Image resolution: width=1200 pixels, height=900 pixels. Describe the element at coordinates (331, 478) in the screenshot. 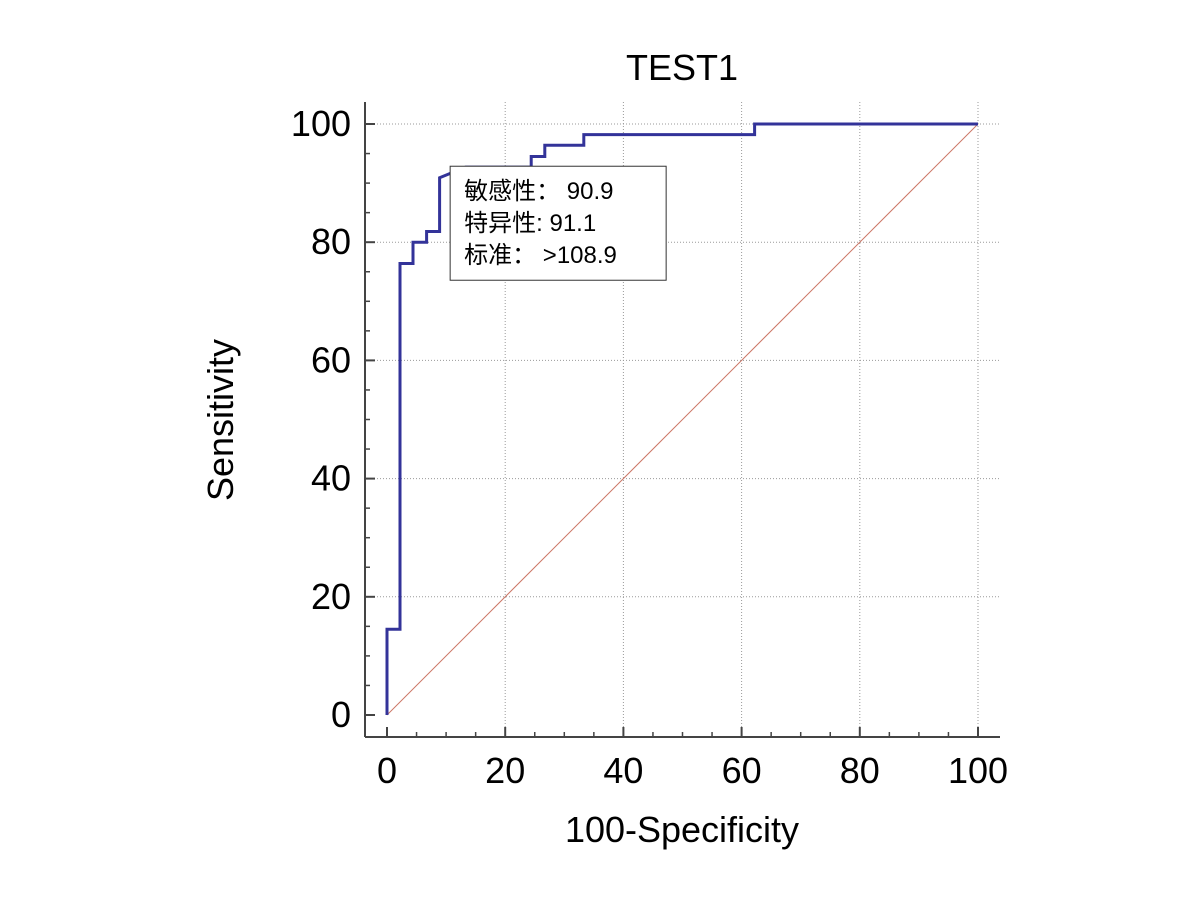

I see `y-tick-label: 40` at that location.